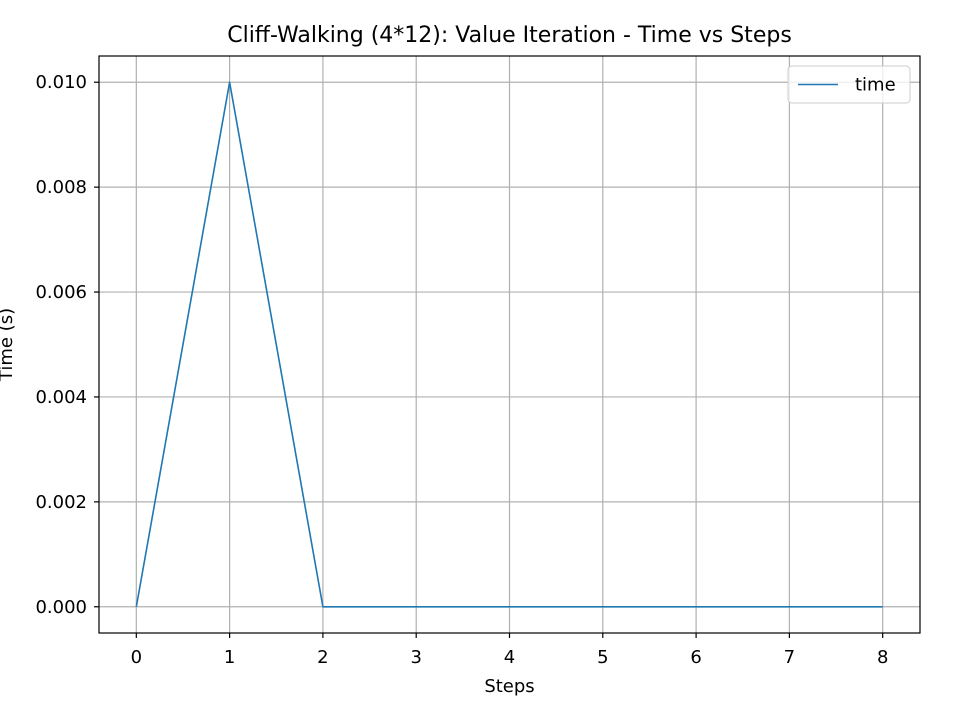 The width and height of the screenshot is (960, 720). I want to click on legend: time, so click(849, 84).